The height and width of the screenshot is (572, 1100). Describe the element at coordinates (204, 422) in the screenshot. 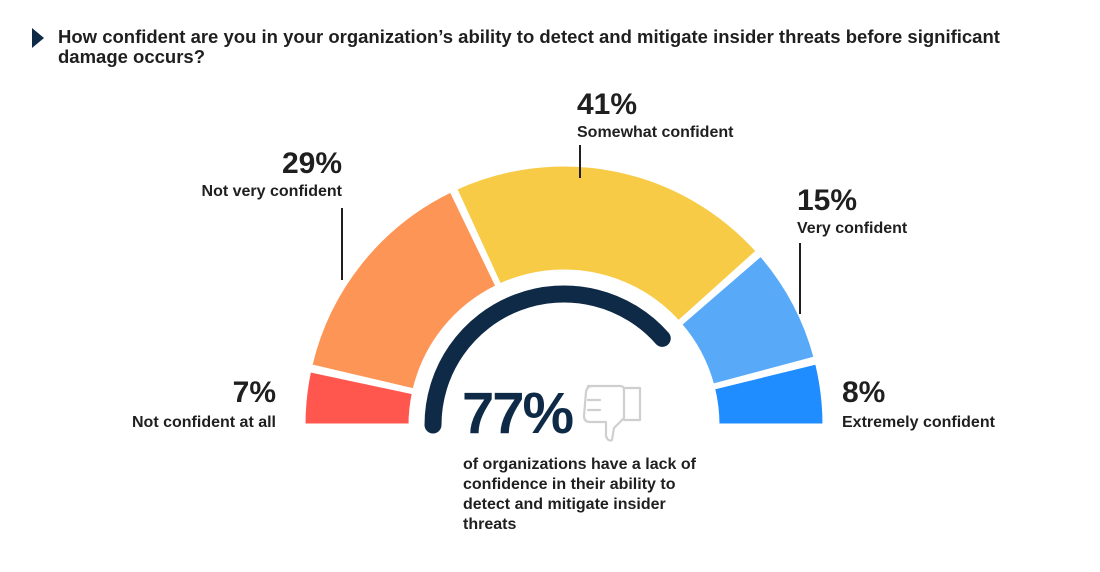

I see `segment-label: Not confident at all` at that location.